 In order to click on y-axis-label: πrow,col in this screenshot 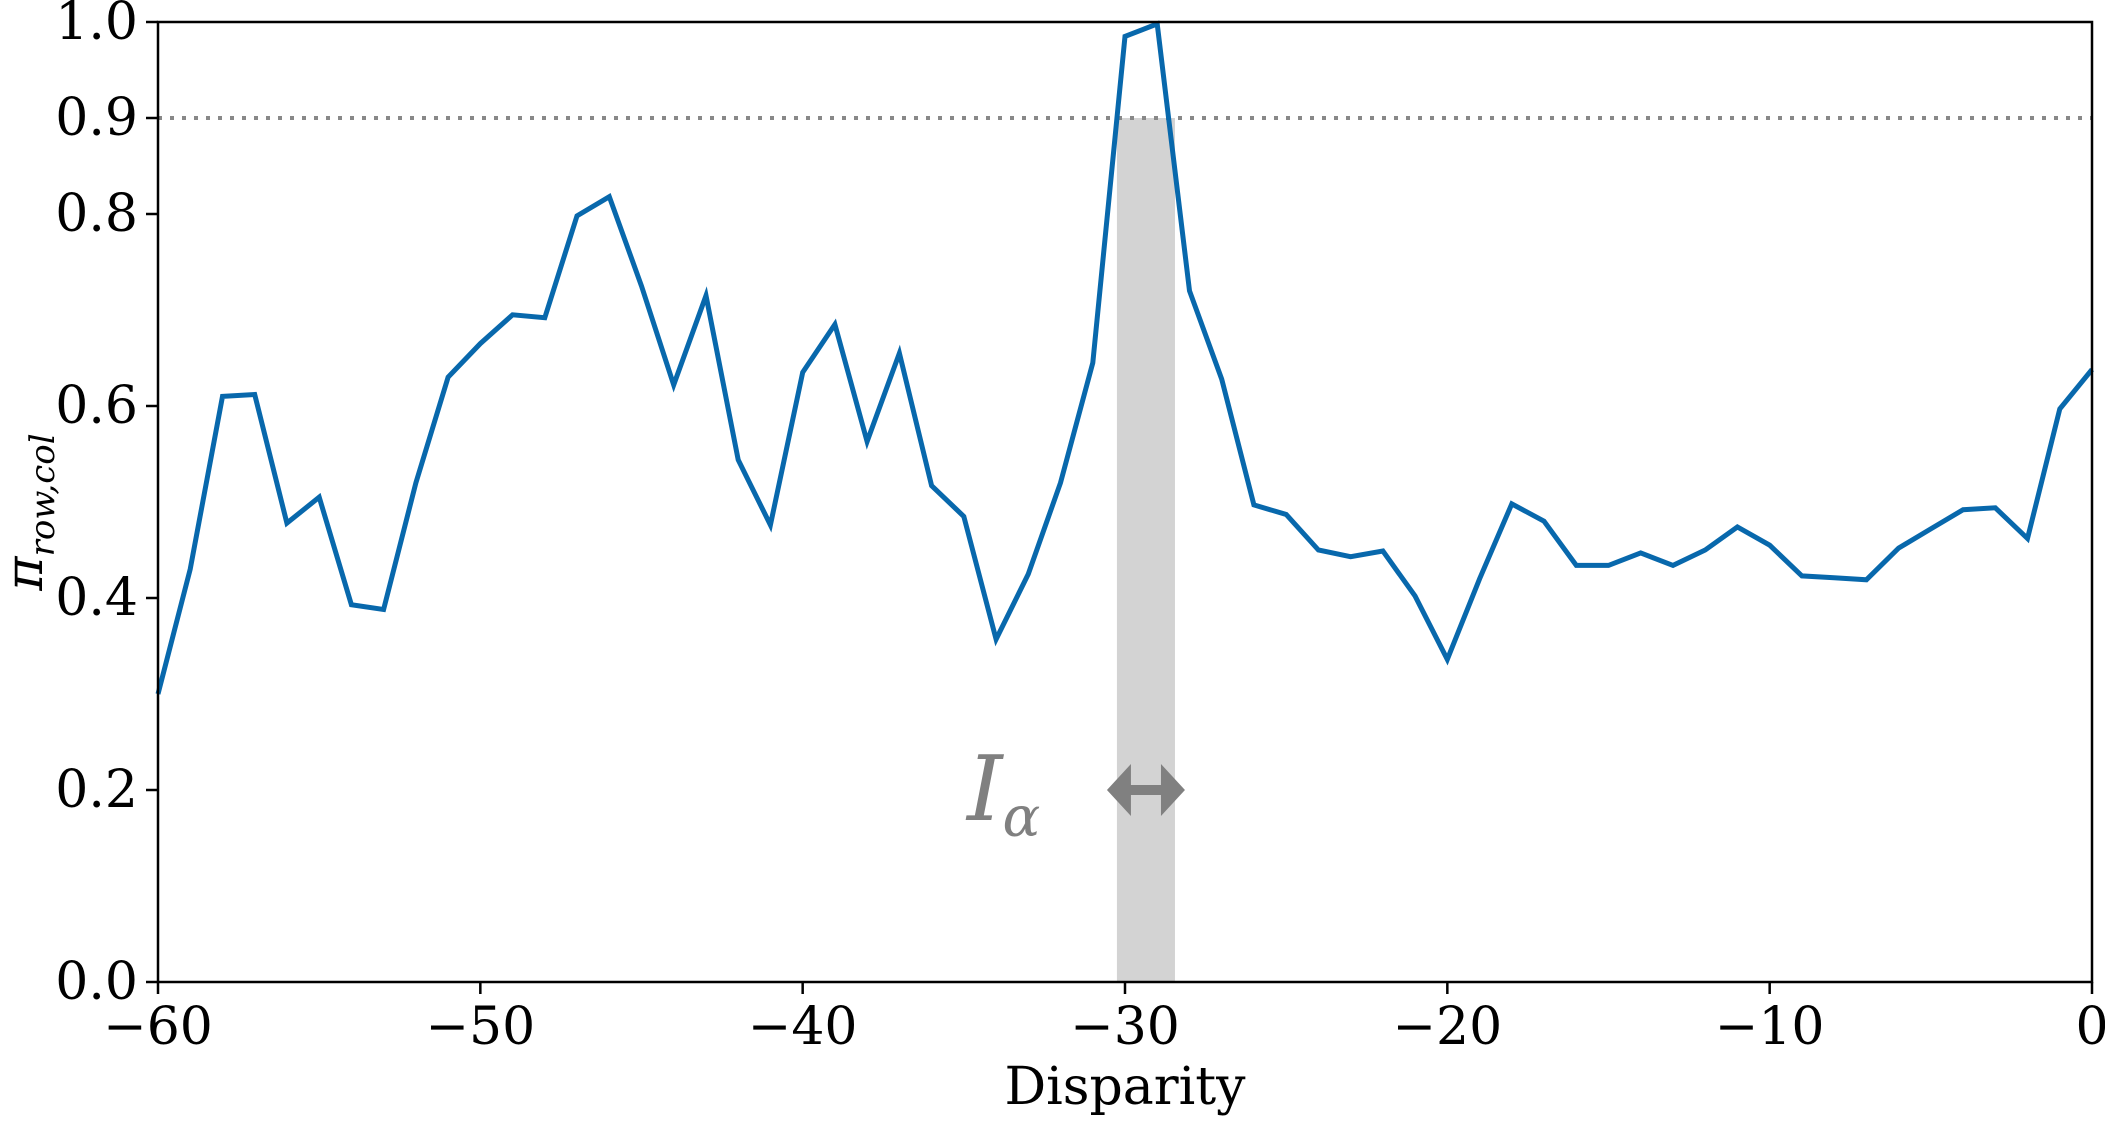, I will do `click(31, 512)`.